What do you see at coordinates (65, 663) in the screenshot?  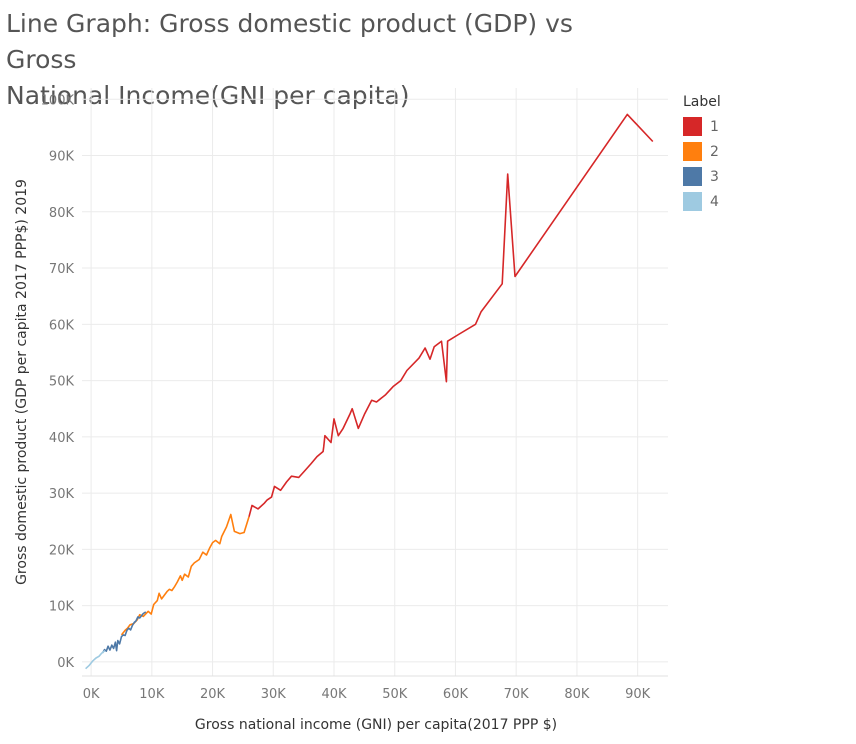 I see `y-tick-label: 0K` at bounding box center [65, 663].